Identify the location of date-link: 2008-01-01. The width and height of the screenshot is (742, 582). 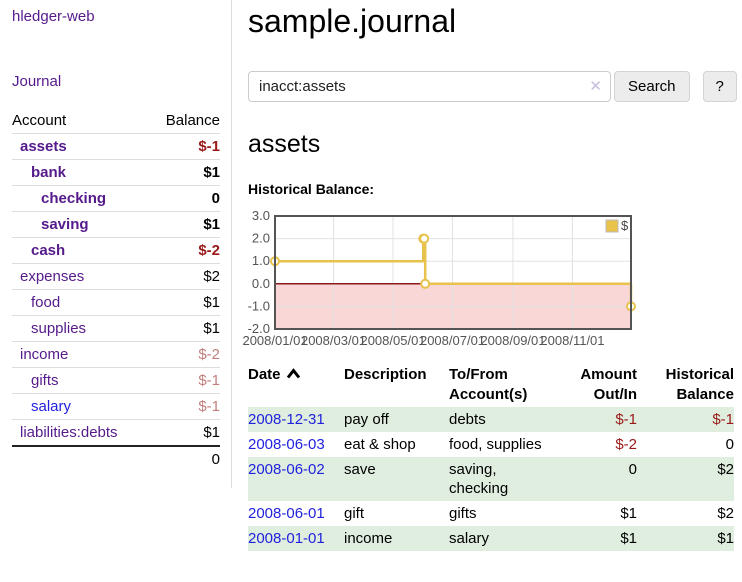
(286, 538).